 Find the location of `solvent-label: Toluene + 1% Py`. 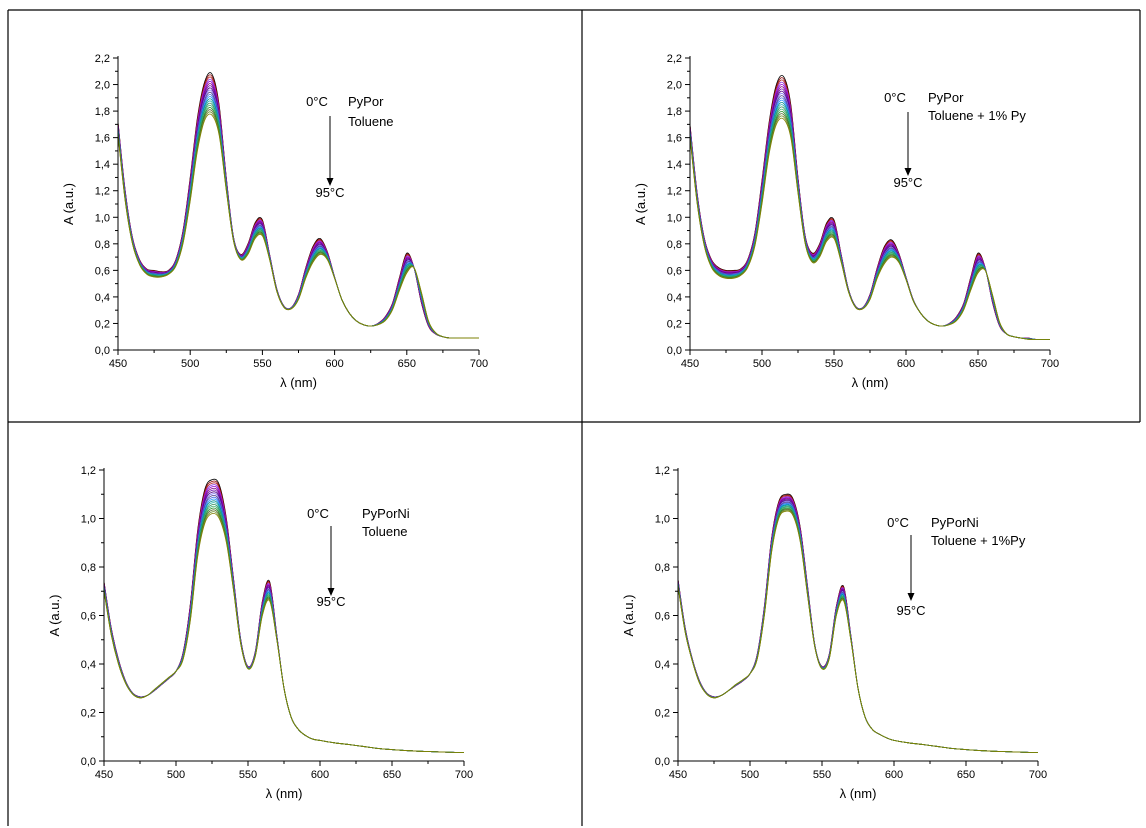

solvent-label: Toluene + 1% Py is located at coordinates (977, 115).